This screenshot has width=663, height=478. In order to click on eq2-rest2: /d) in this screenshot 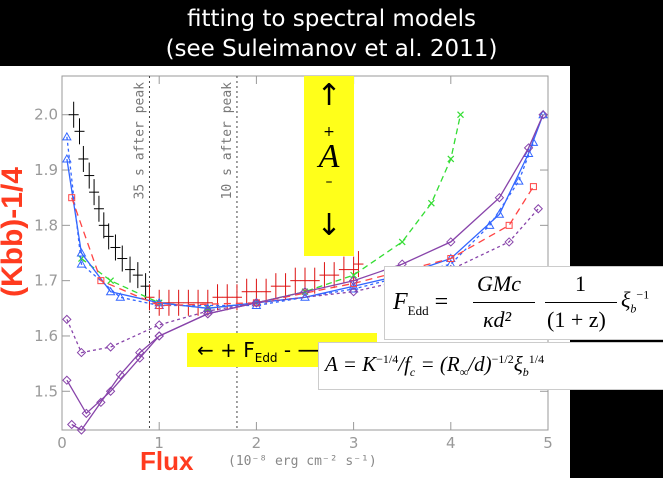, I will do `click(480, 364)`.